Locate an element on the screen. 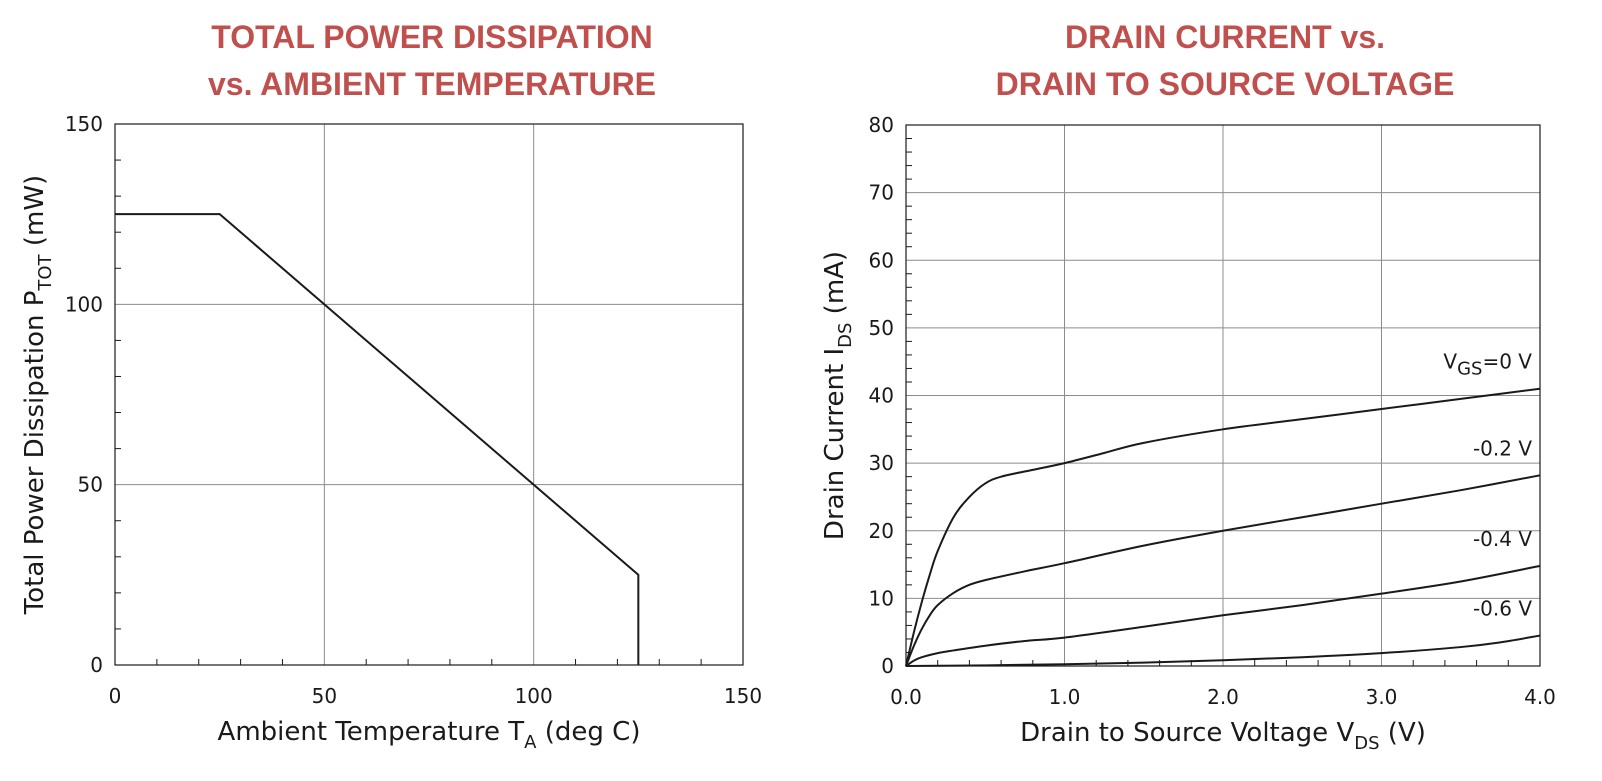 The height and width of the screenshot is (781, 1602). y-axis-label: Total Power Dissipation PTOT (mW) is located at coordinates (38, 395).